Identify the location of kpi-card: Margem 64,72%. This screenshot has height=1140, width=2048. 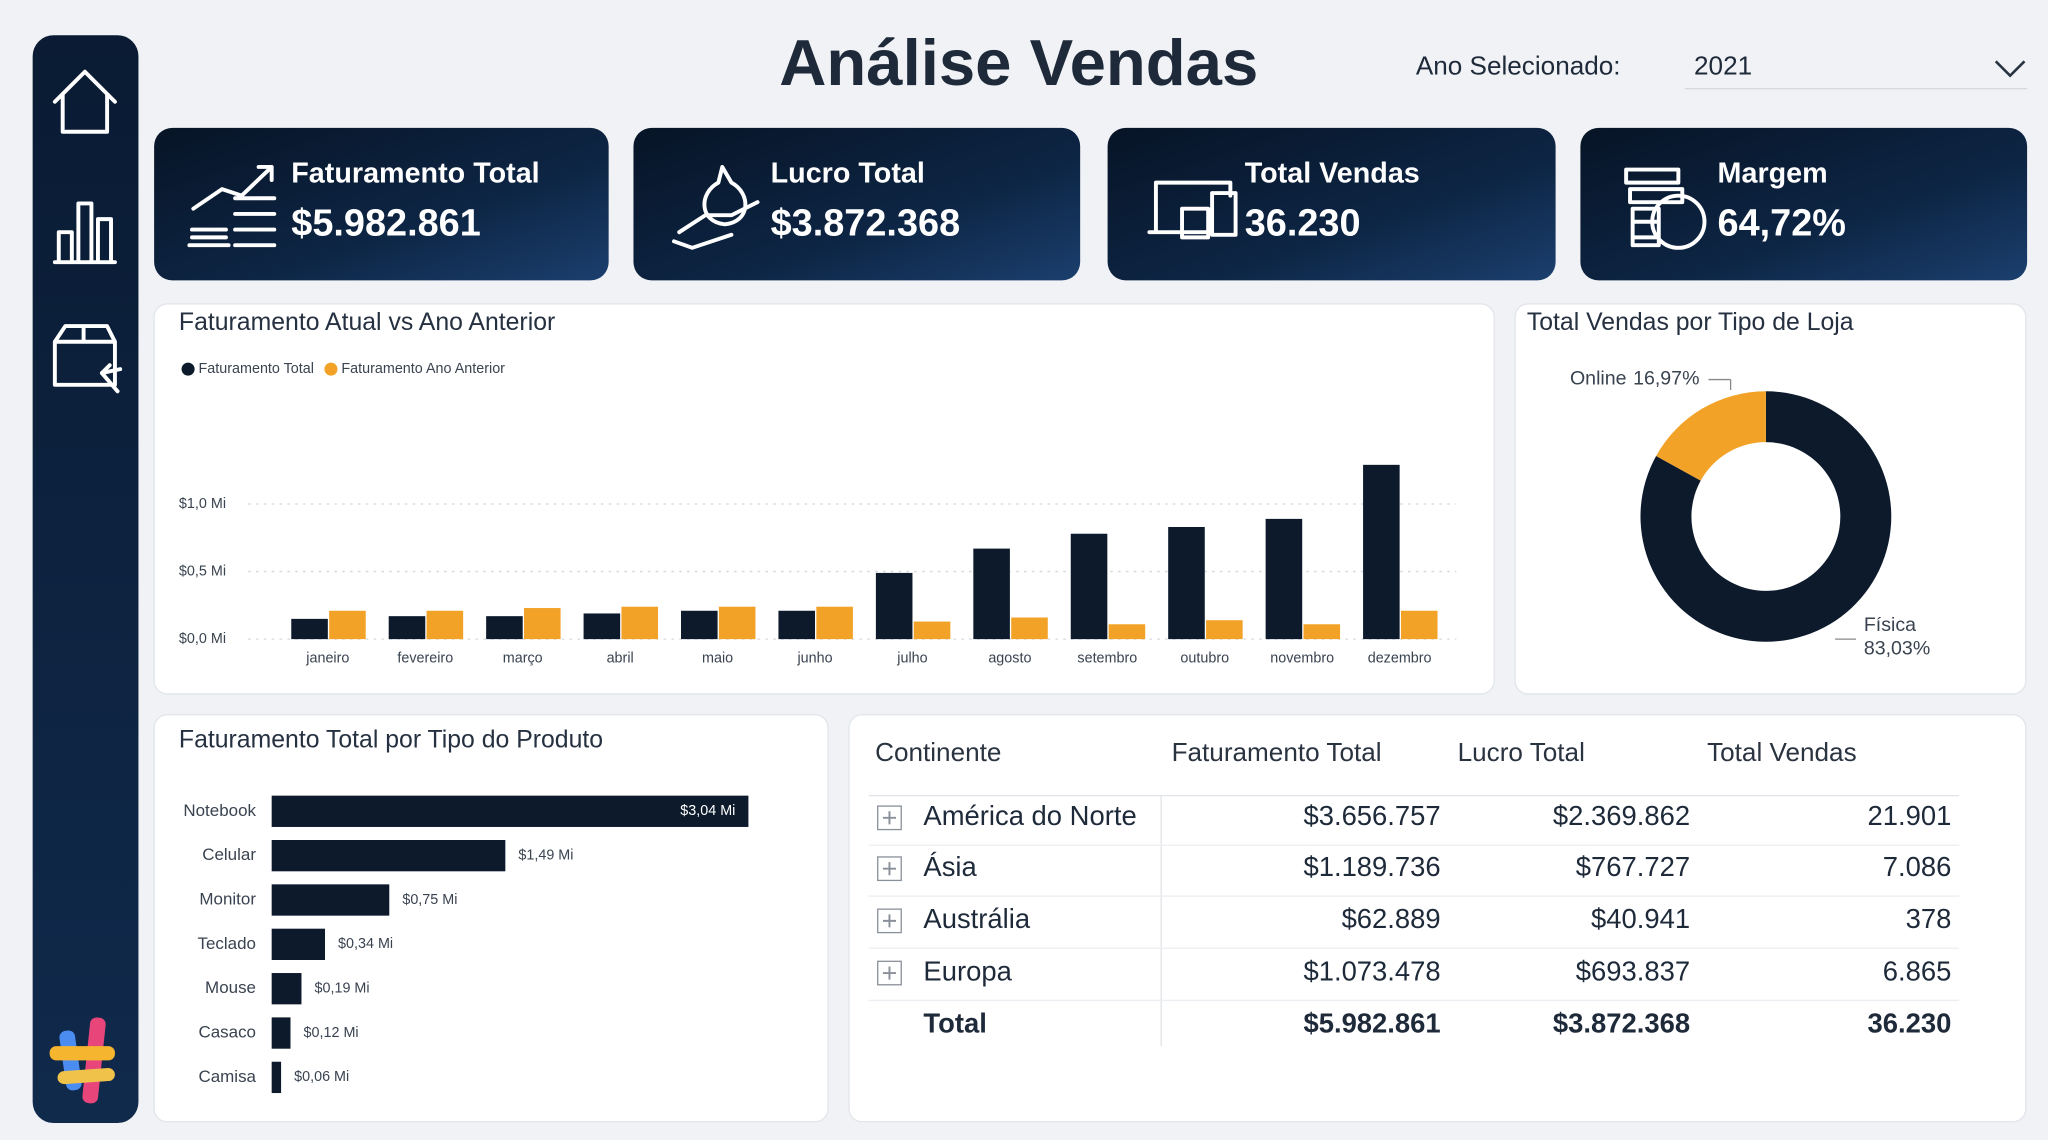
(1804, 204).